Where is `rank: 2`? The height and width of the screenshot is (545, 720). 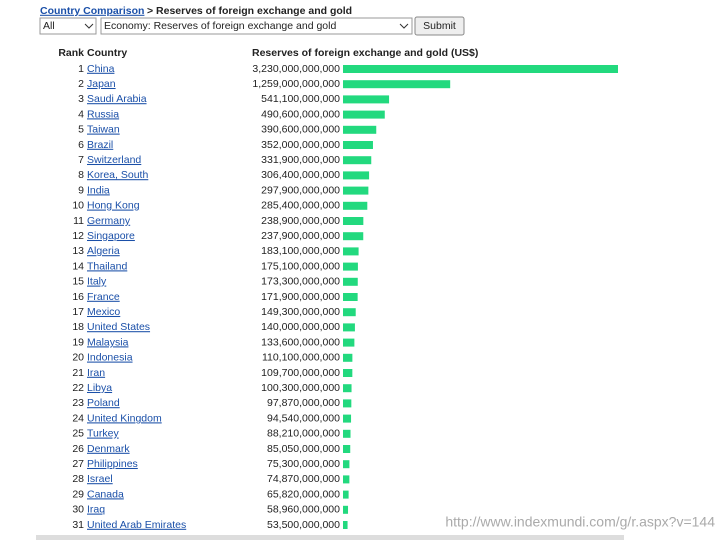
rank: 2 is located at coordinates (81, 84).